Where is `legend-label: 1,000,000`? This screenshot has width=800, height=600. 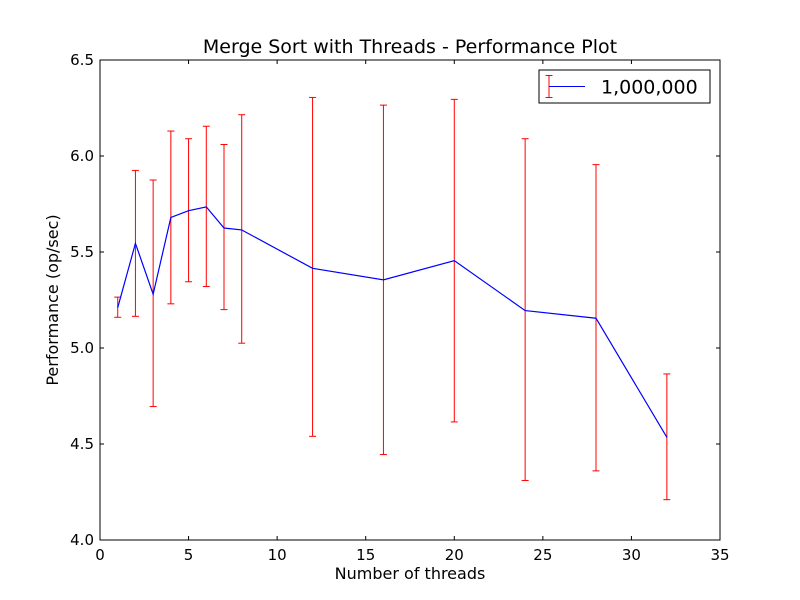
legend-label: 1,000,000 is located at coordinates (649, 88).